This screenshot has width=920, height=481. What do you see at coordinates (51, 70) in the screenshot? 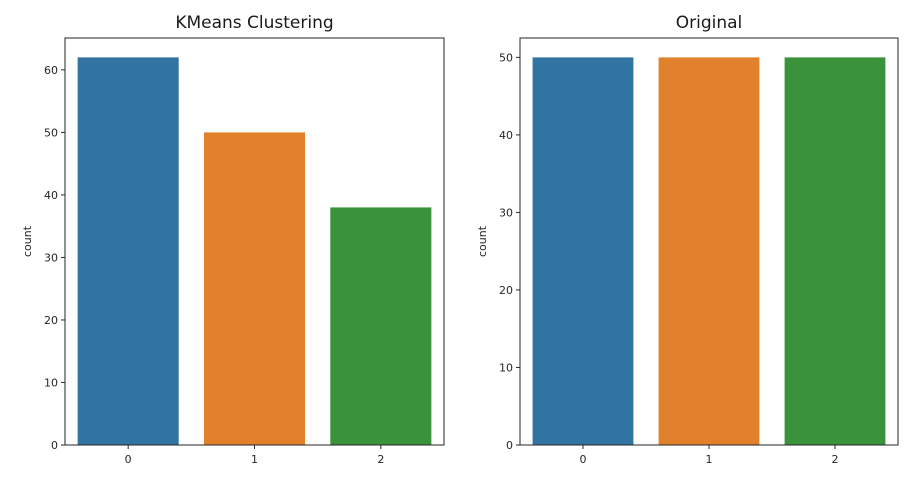
I see `y-tick-label-60: 60` at bounding box center [51, 70].